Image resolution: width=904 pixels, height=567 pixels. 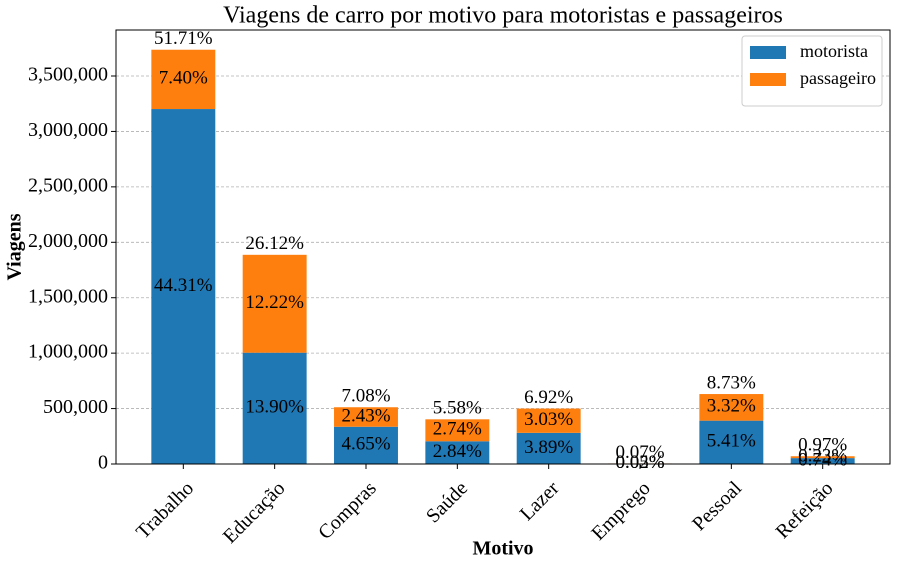 I want to click on value-label: 2.84%, so click(x=457, y=451).